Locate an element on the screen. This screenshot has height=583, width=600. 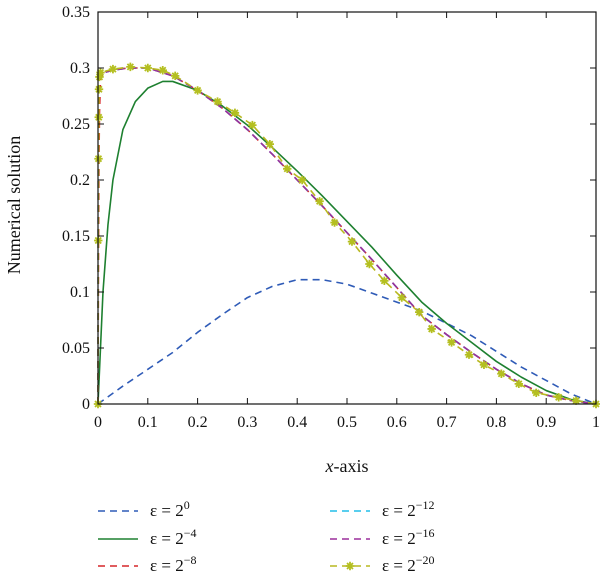
y-tick-label: 0.1 is located at coordinates (80, 292).